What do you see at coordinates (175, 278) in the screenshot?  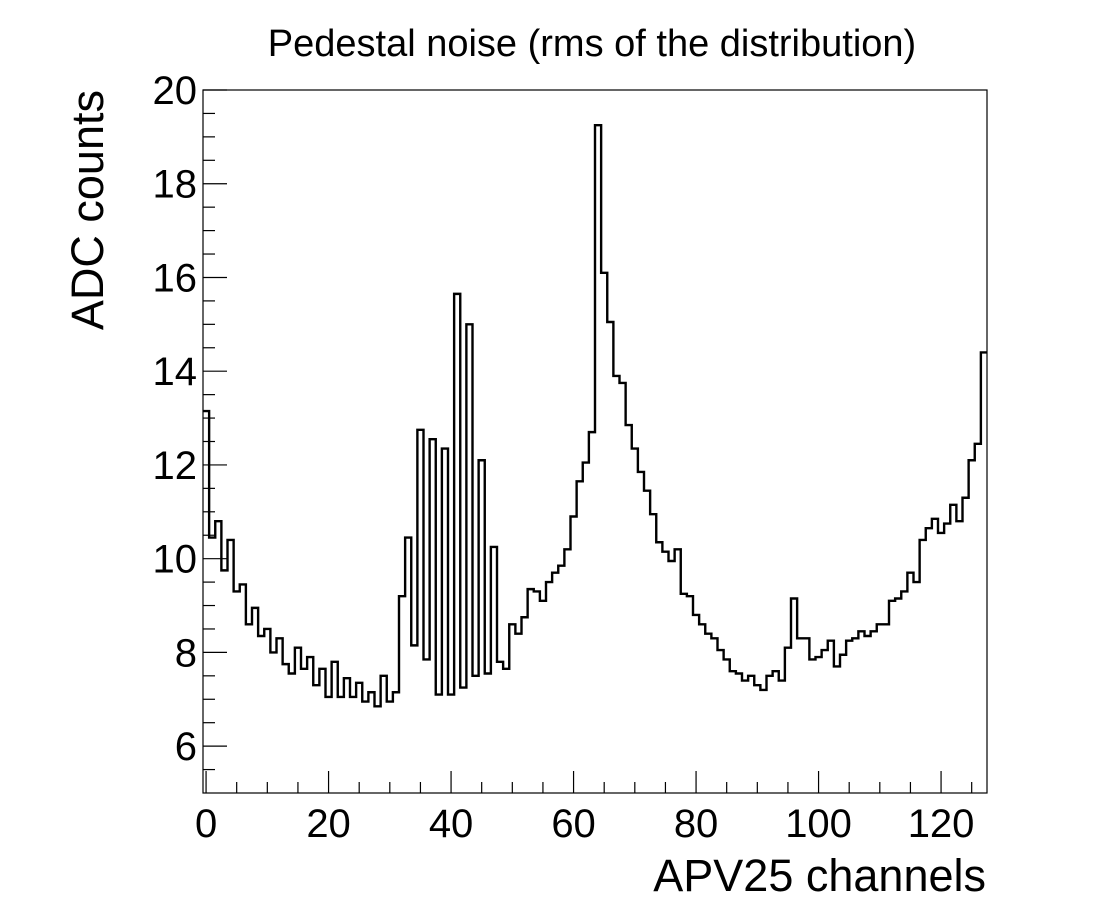 I see `y-tick-label: 16` at bounding box center [175, 278].